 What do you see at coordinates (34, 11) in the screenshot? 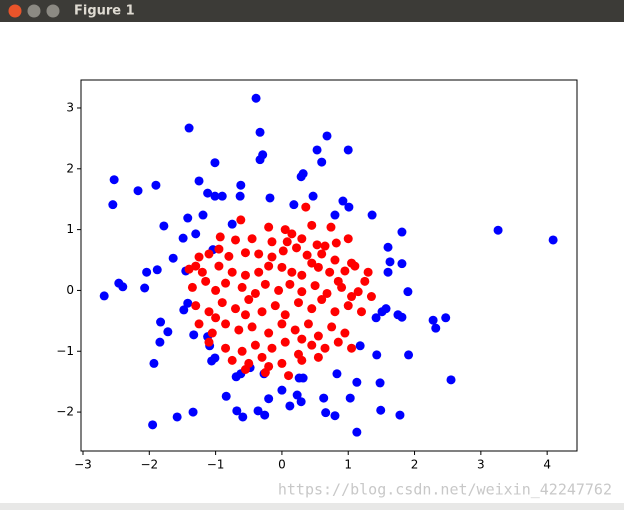
I see `minimize-button` at bounding box center [34, 11].